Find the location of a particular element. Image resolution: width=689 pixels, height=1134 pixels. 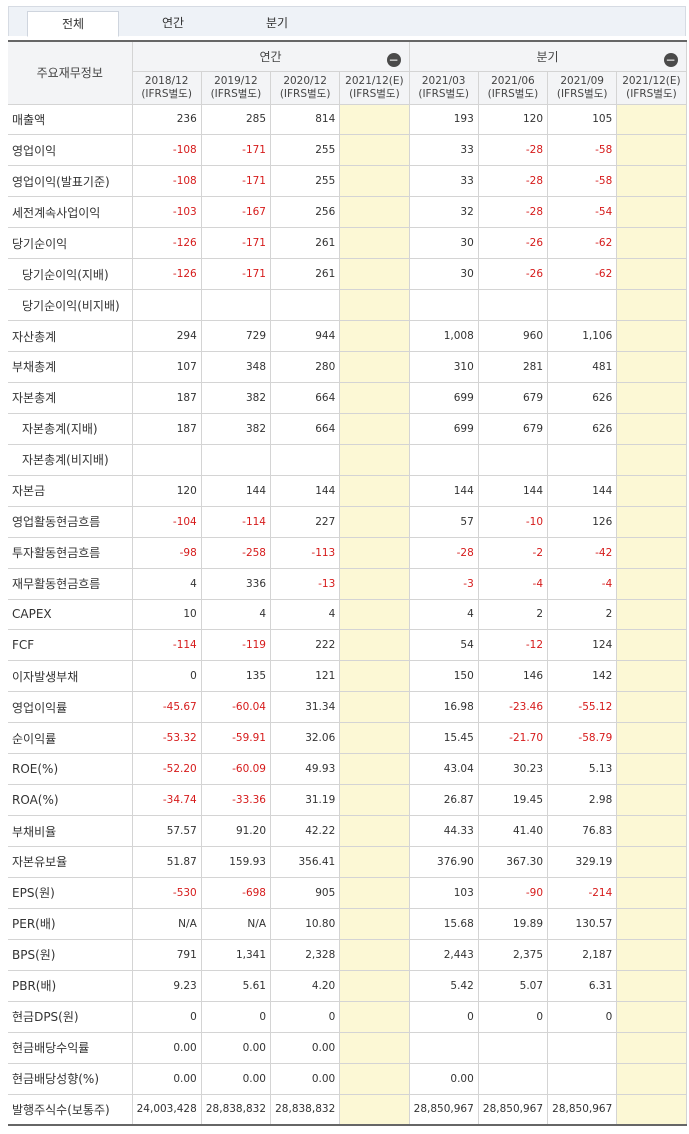

table-row: BPS(원) 791 1,341 2,328 2,443 2,375 2,187 is located at coordinates (347, 955).